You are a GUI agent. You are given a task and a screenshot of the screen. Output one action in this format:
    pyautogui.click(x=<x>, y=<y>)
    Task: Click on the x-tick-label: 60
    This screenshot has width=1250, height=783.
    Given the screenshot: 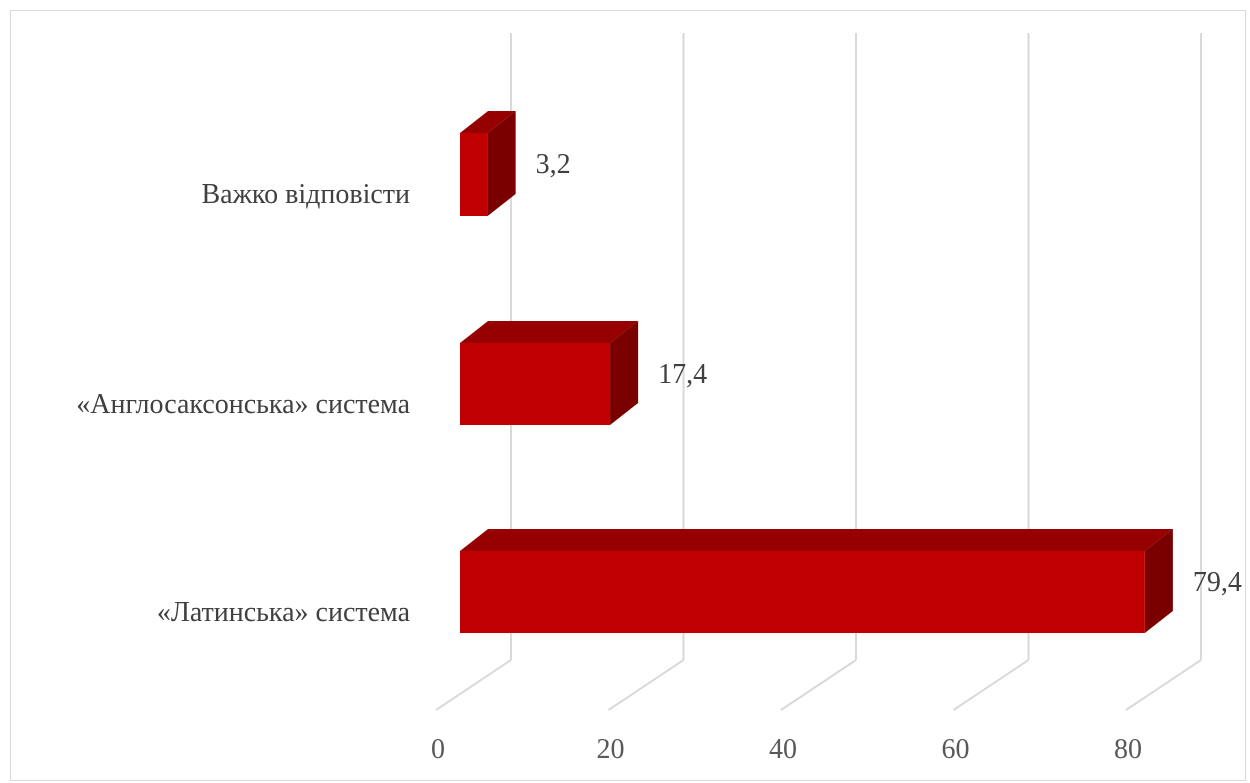 What is the action you would take?
    pyautogui.click(x=956, y=749)
    